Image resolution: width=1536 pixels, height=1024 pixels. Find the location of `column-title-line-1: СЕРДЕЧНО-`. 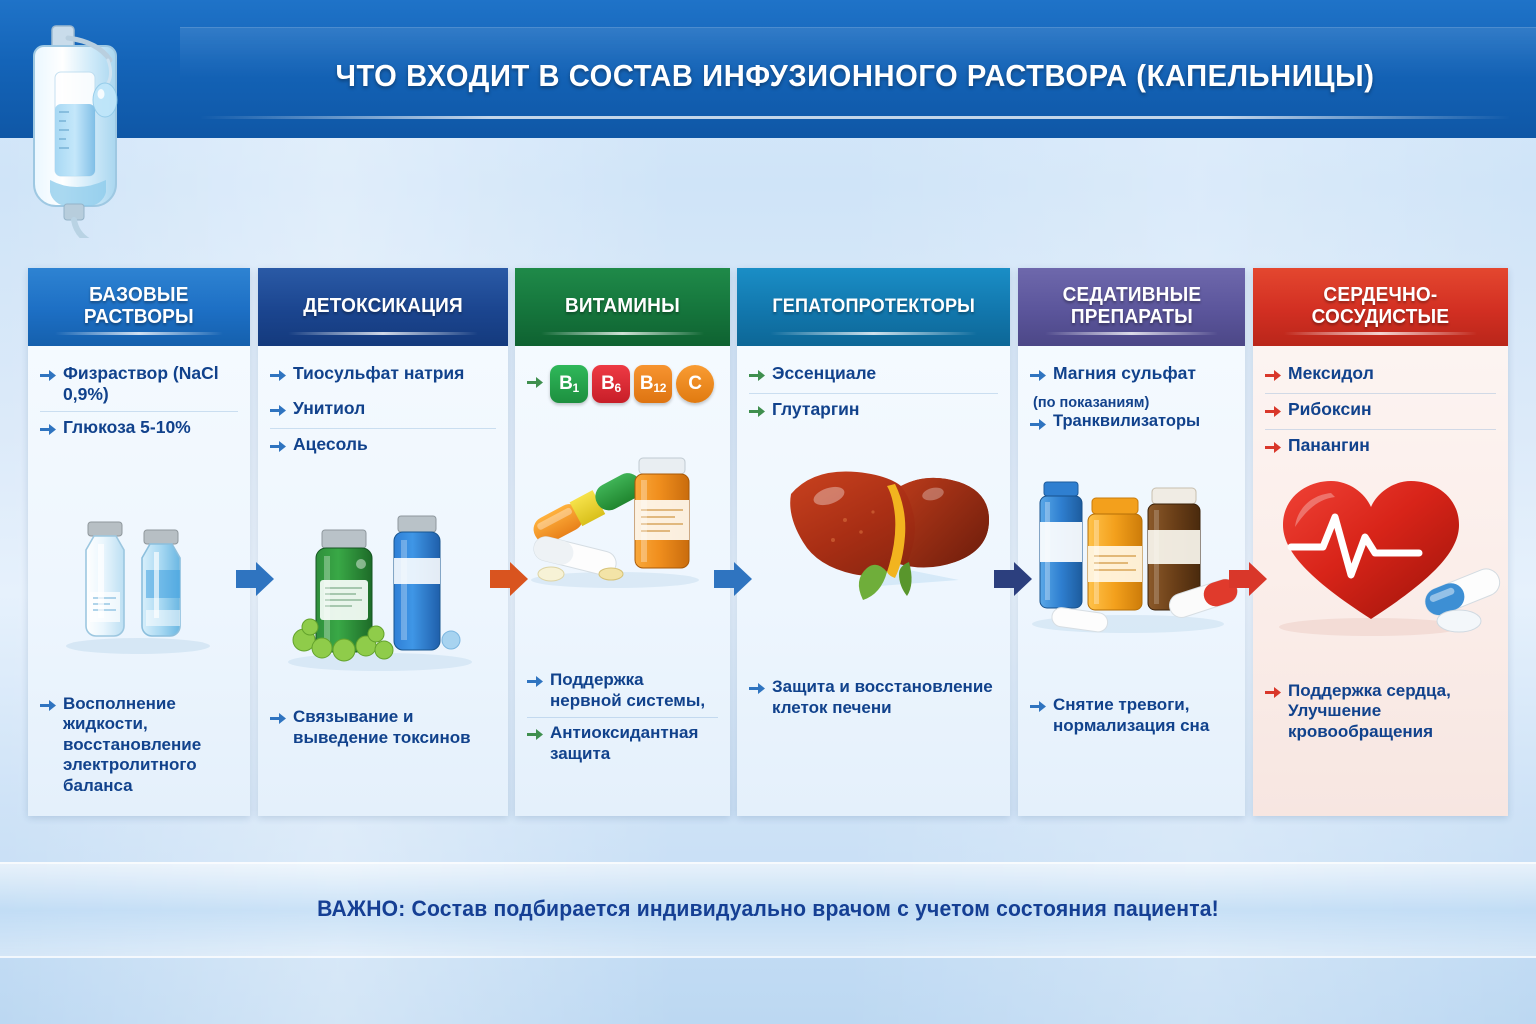

column-title-line-1: СЕРДЕЧНО- is located at coordinates (1380, 295).